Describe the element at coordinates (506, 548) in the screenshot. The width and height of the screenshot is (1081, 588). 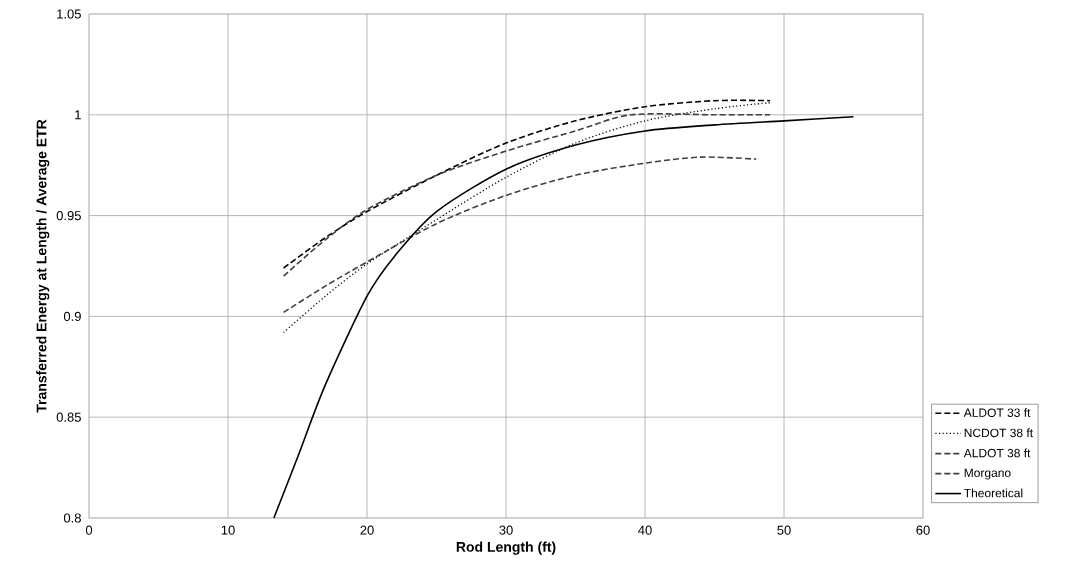
I see `x-axis-title: Rod Length (ft)` at that location.